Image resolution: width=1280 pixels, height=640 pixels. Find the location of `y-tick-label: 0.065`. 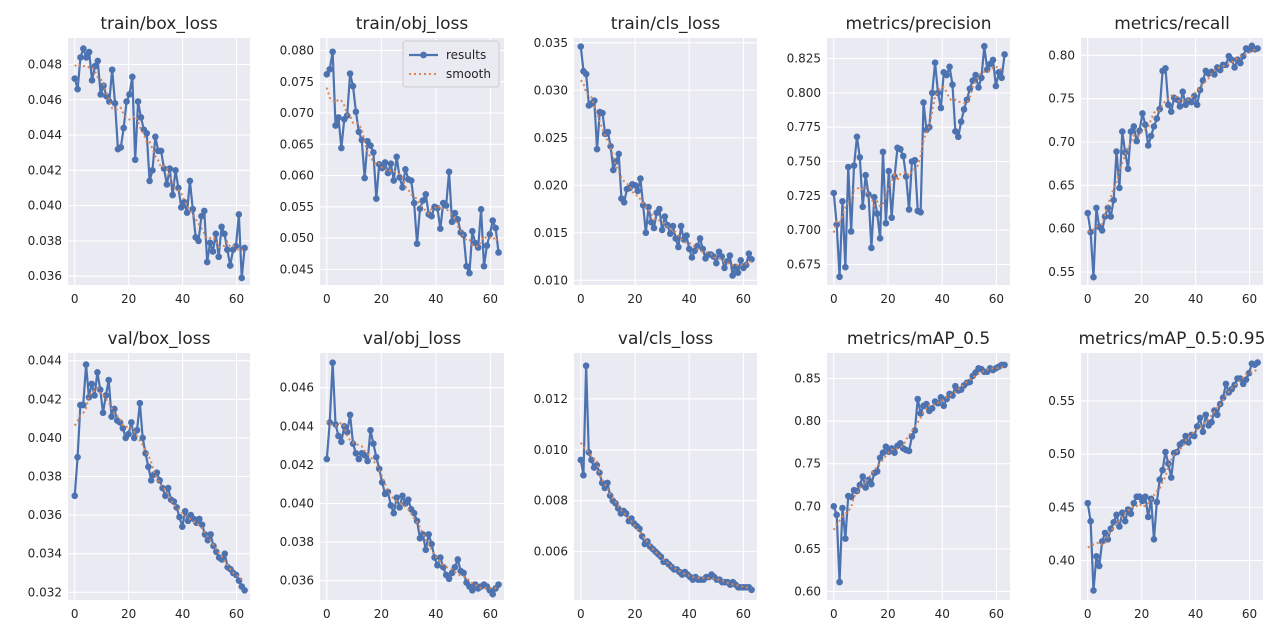

y-tick-label: 0.065 is located at coordinates (297, 144).